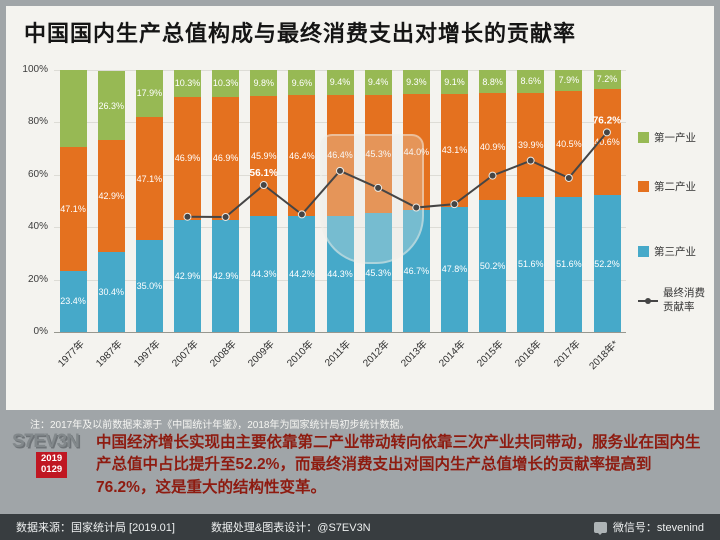  Describe the element at coordinates (149, 178) in the screenshot. I see `bar-segment-value: 47.1%` at that location.